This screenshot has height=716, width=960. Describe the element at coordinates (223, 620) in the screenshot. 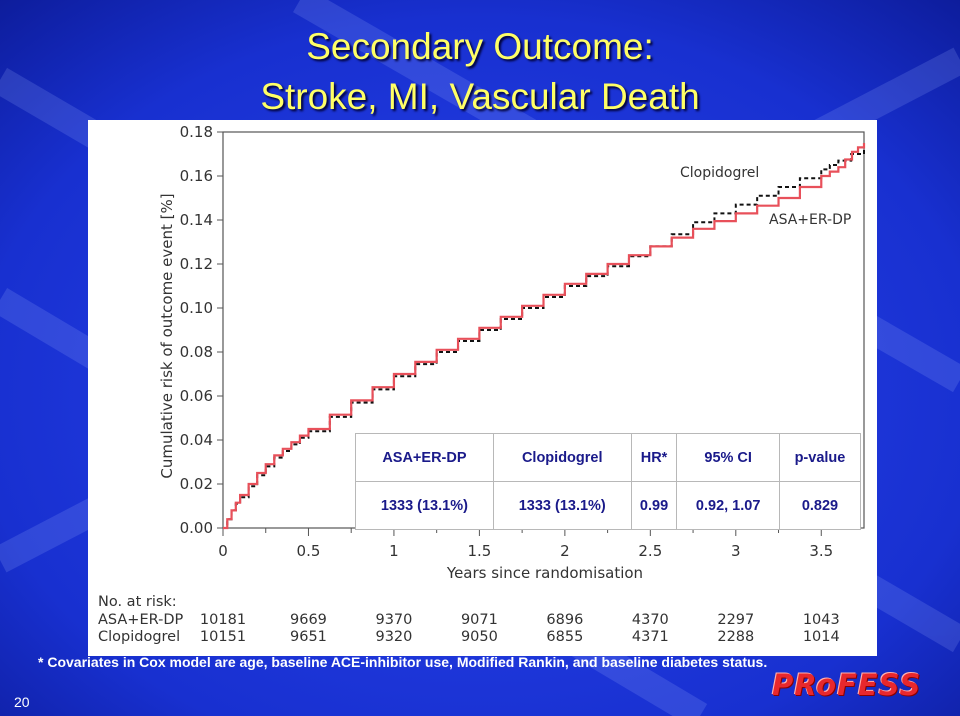

I see `risk-value: 10181` at that location.